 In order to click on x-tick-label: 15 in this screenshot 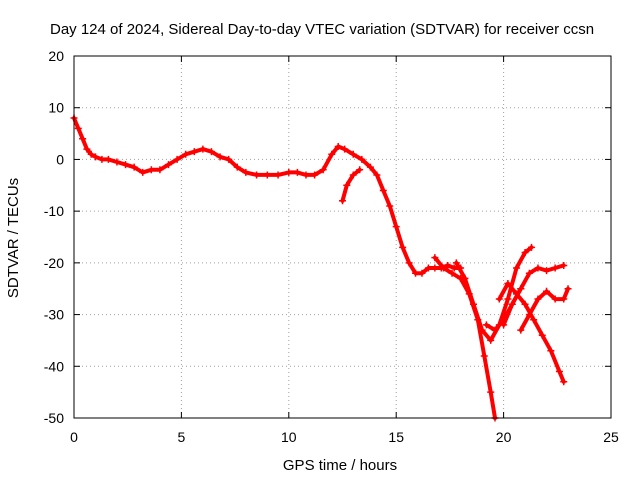, I will do `click(396, 437)`.